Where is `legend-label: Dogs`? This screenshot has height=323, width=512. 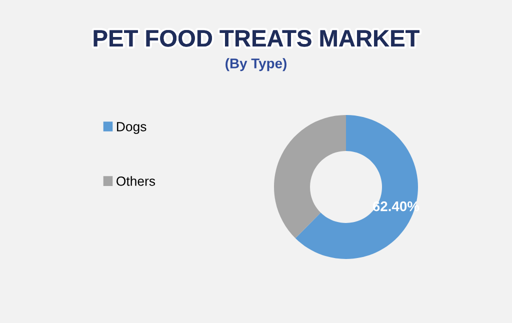
legend-label: Dogs is located at coordinates (131, 128).